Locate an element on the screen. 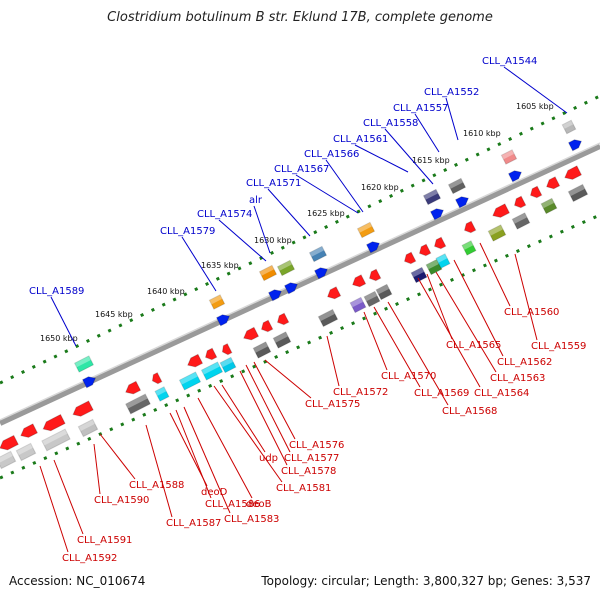 The image size is (600, 600). reverse-gene-label: CLL_A1581 is located at coordinates (303, 488).